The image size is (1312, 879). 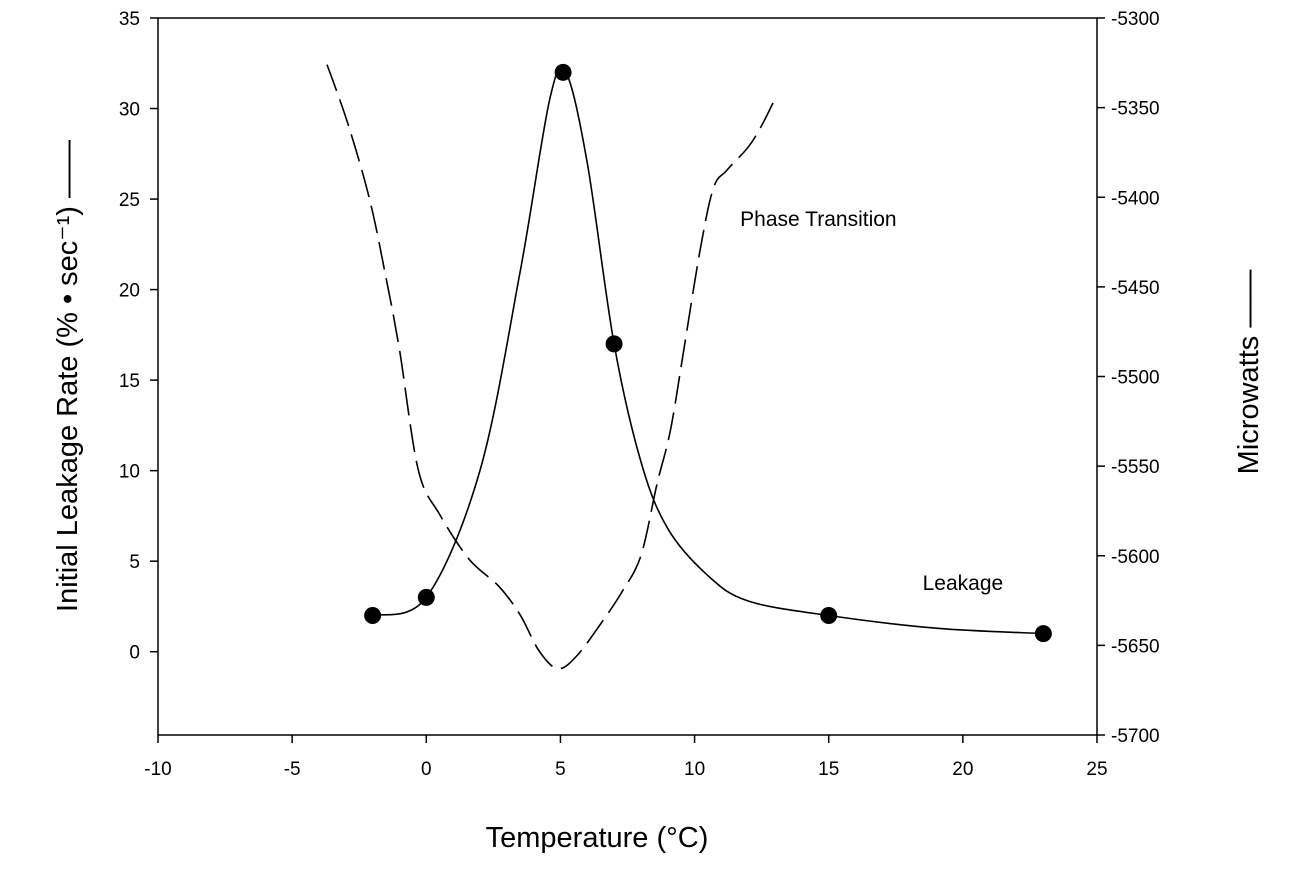 I want to click on y-left-tick-label: 10, so click(x=129, y=472).